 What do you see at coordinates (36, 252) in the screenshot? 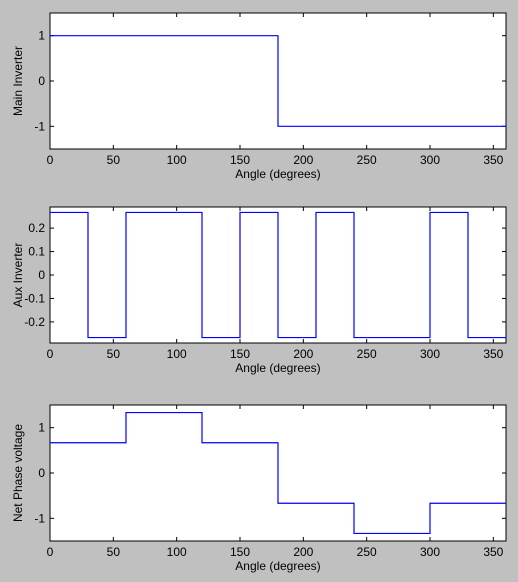
I see `y-tick-label: 0.1` at bounding box center [36, 252].